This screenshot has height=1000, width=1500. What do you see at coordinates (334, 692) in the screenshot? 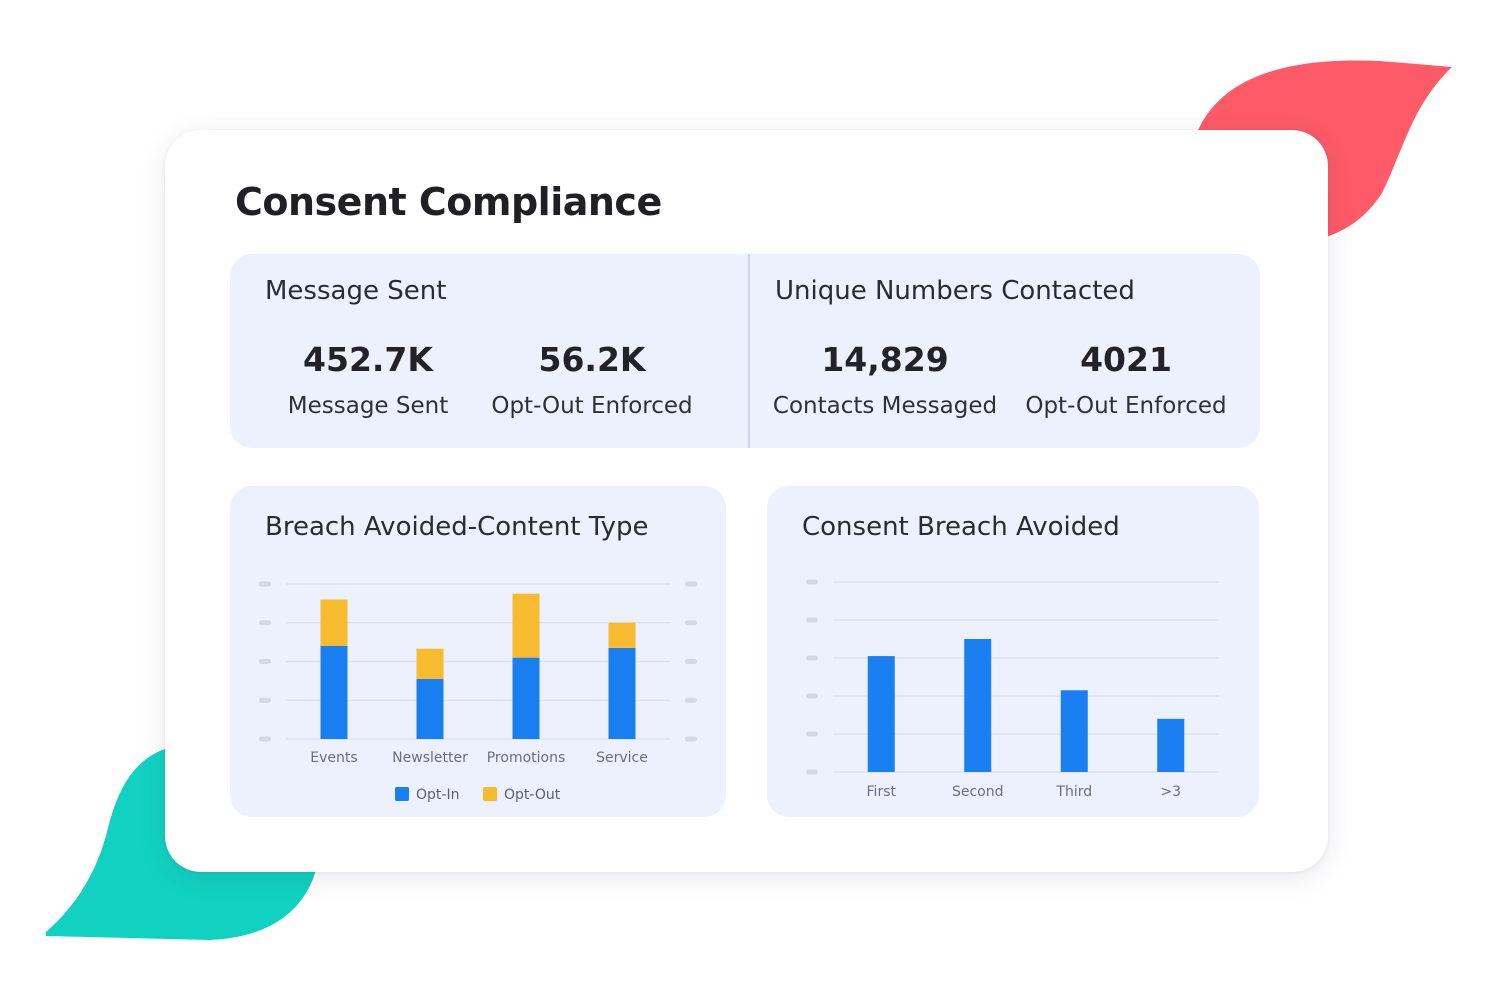
I see `bar-opt-in-events` at bounding box center [334, 692].